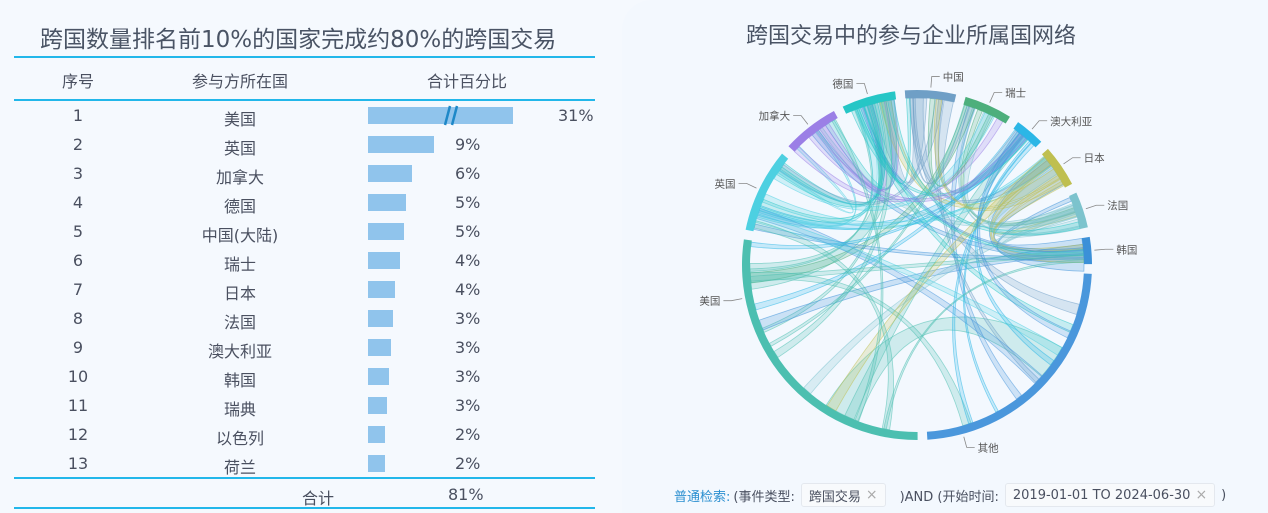 Image resolution: width=1268 pixels, height=513 pixels. Describe the element at coordinates (310, 202) in the screenshot. I see `table-row: 4 德国 5%` at that location.